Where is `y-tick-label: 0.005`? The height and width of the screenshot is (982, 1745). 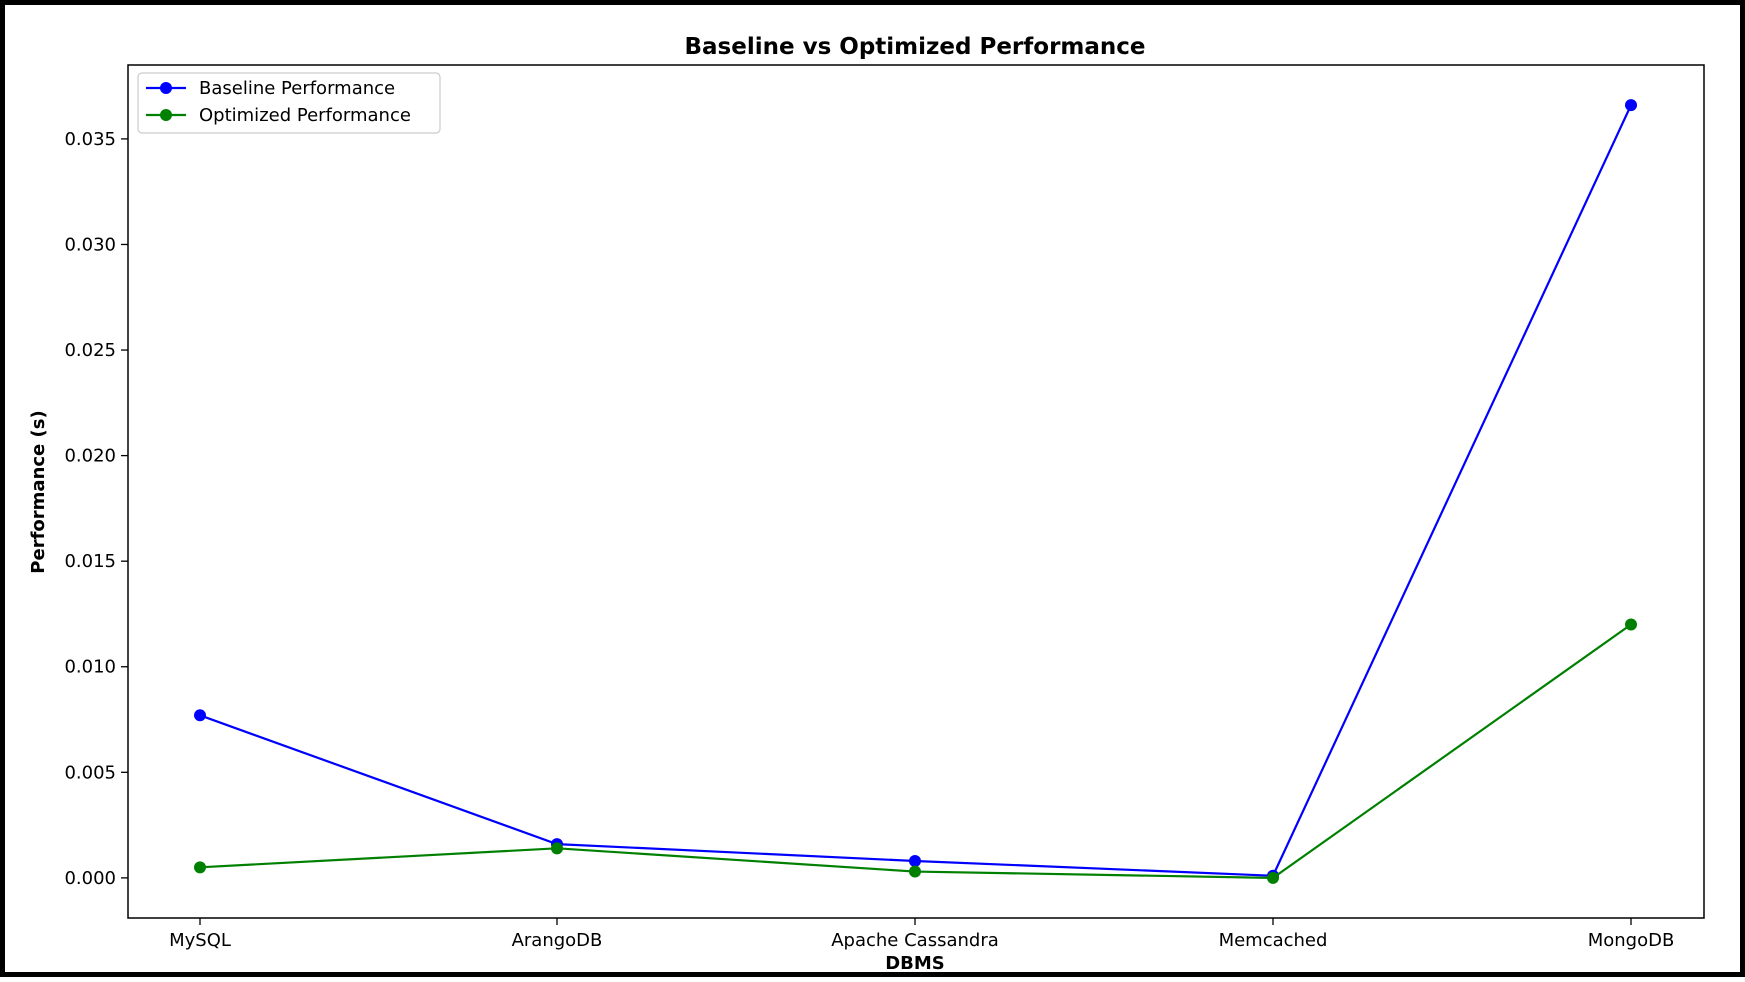 y-tick-label: 0.005 is located at coordinates (90, 772).